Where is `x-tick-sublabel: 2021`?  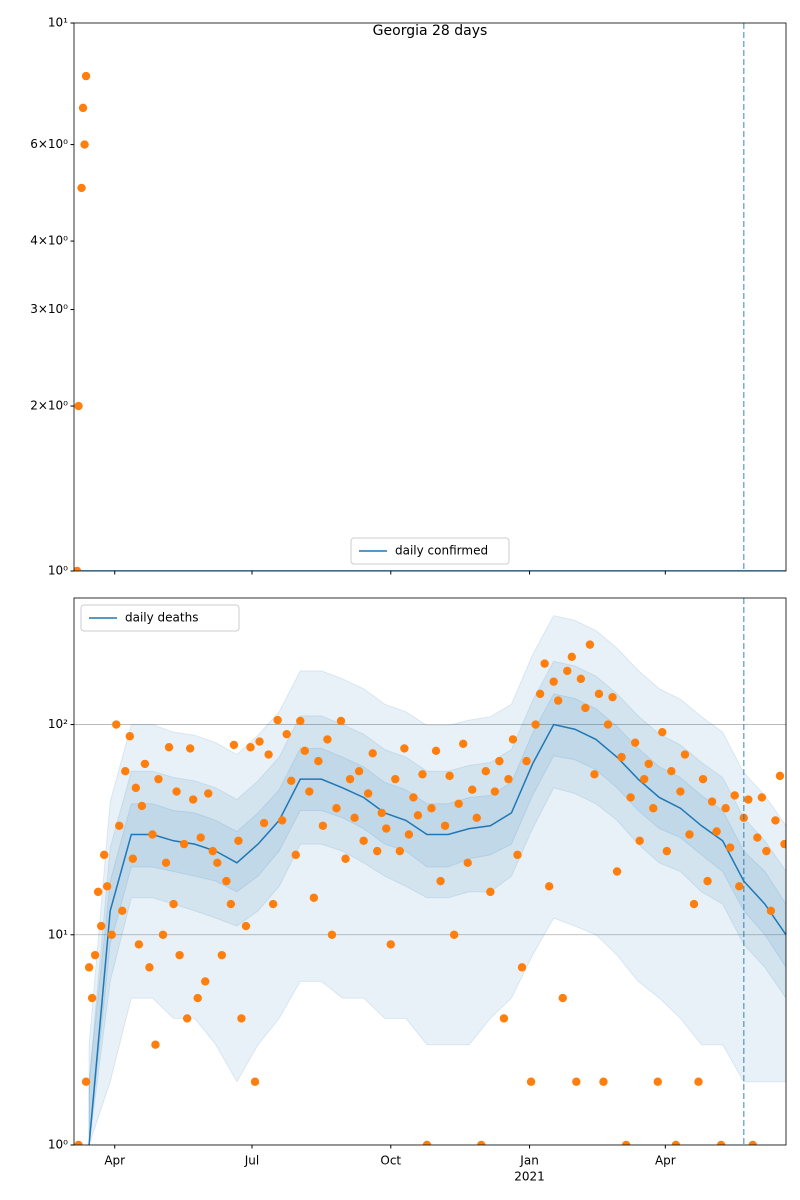 x-tick-sublabel: 2021 is located at coordinates (529, 1177).